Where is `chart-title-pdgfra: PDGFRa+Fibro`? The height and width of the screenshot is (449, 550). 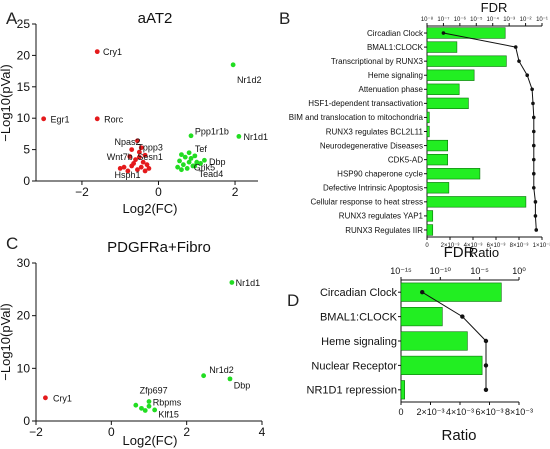
chart-title-pdgfra: PDGFRa+Fibro is located at coordinates (159, 247).